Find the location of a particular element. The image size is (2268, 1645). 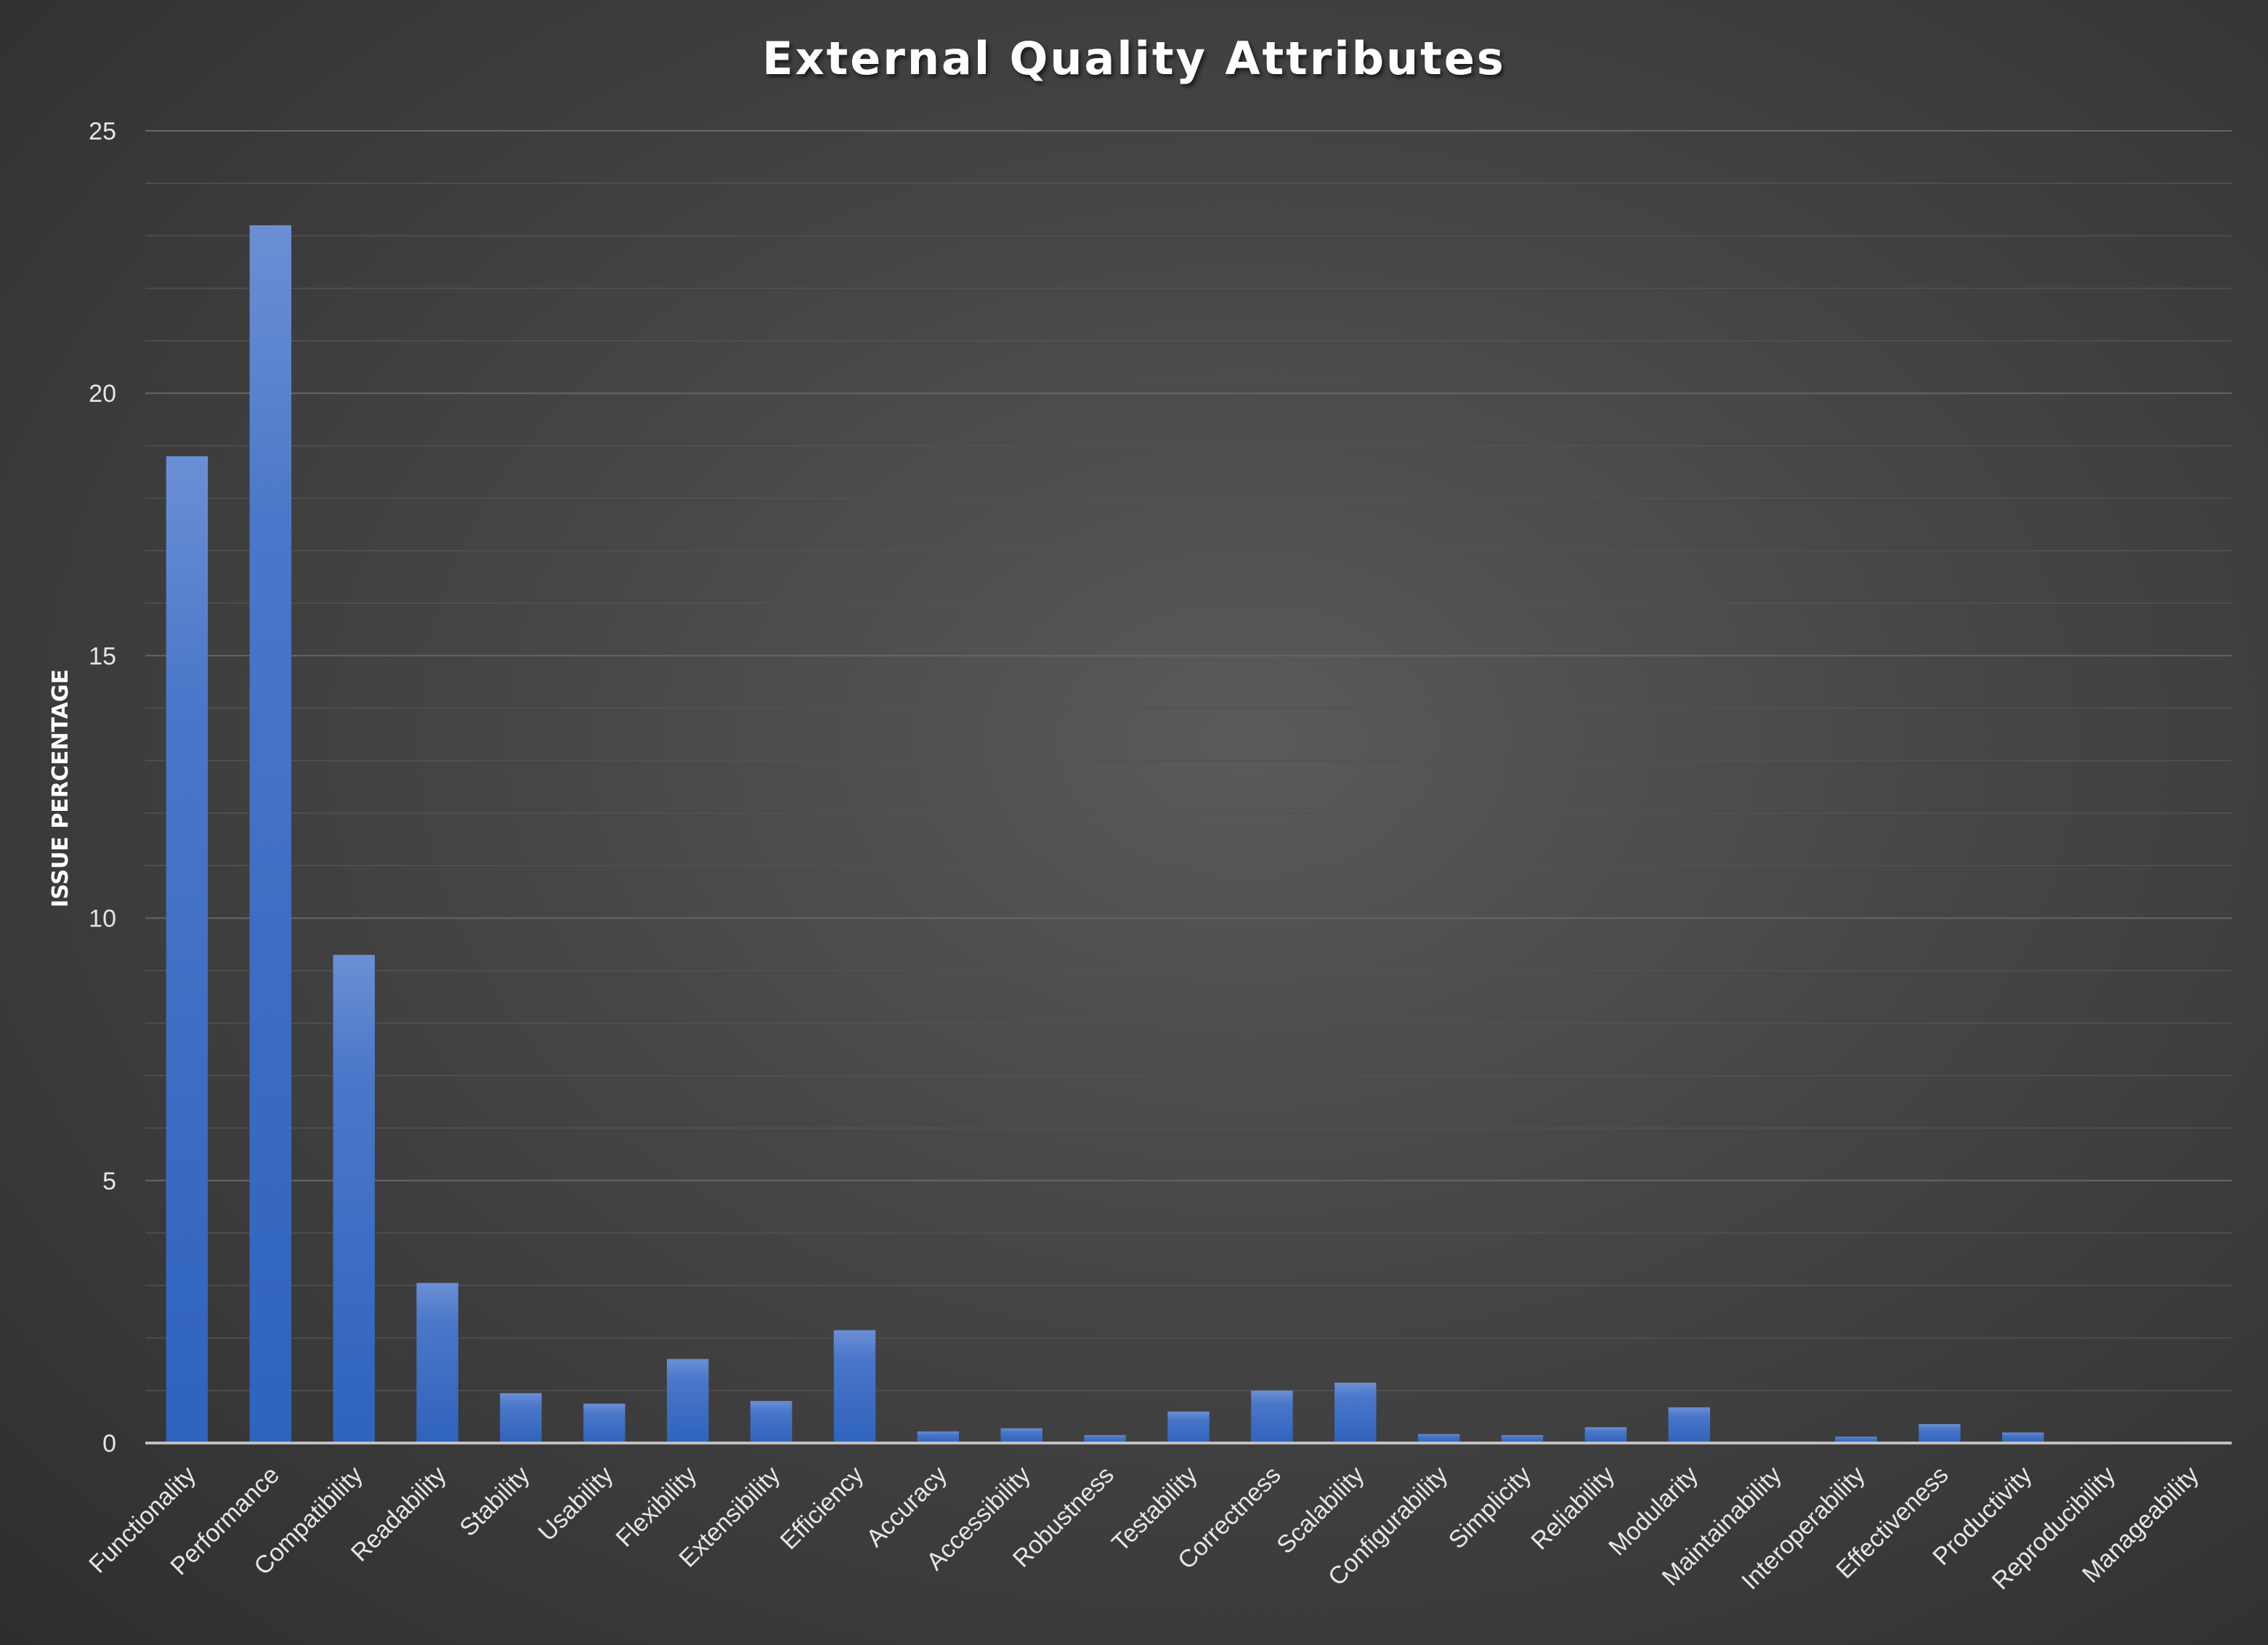

bar-efficiency is located at coordinates (854, 1386).